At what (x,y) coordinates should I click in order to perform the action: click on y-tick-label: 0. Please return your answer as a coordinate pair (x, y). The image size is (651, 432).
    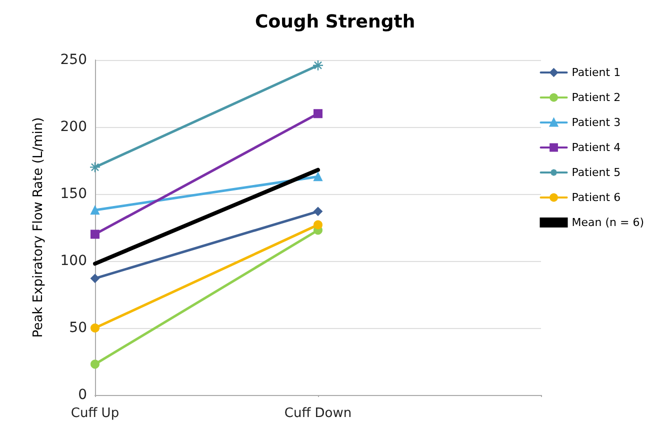
    Looking at the image, I should click on (82, 395).